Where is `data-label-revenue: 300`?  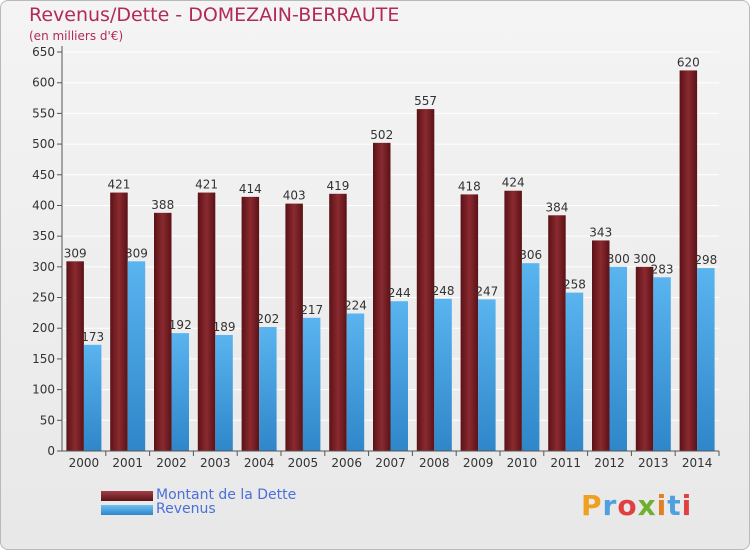 data-label-revenue: 300 is located at coordinates (618, 259).